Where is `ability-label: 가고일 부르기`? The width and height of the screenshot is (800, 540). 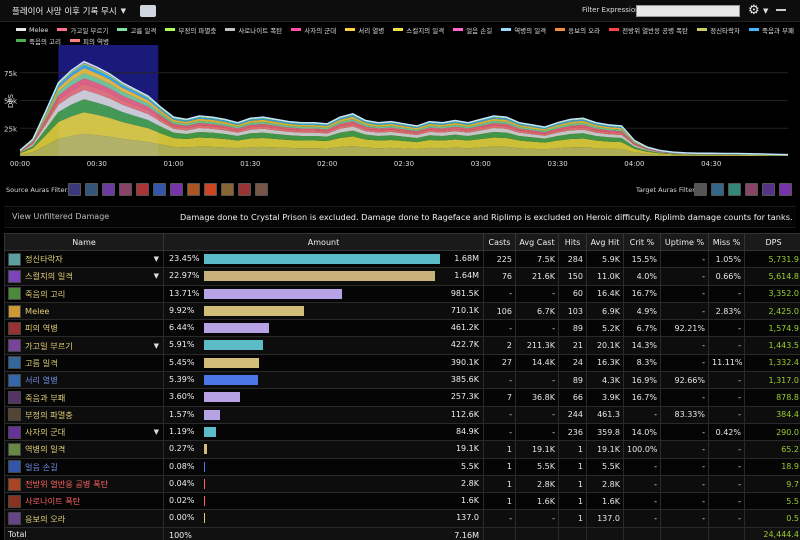
ability-label: 가고일 부르기 is located at coordinates (49, 345).